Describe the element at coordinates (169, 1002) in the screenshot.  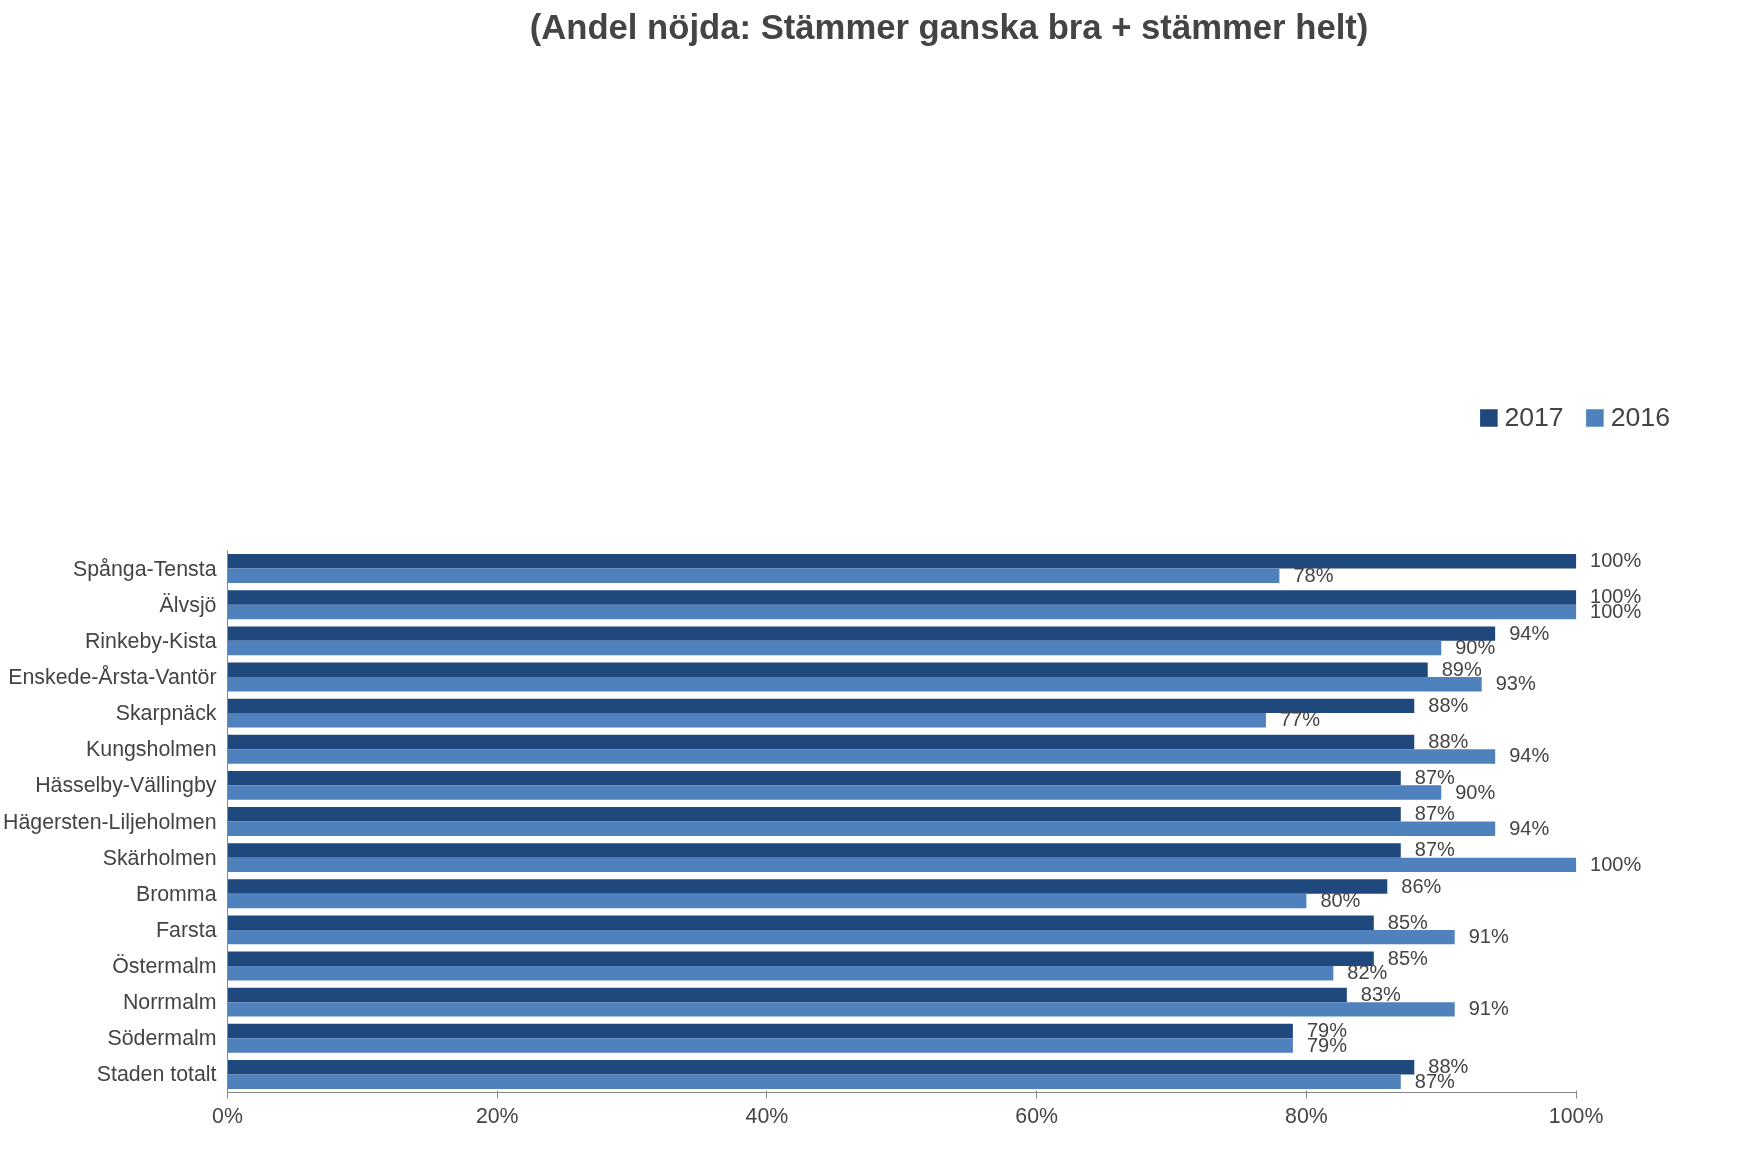
I see `y-tick-label: Norrmalm` at that location.